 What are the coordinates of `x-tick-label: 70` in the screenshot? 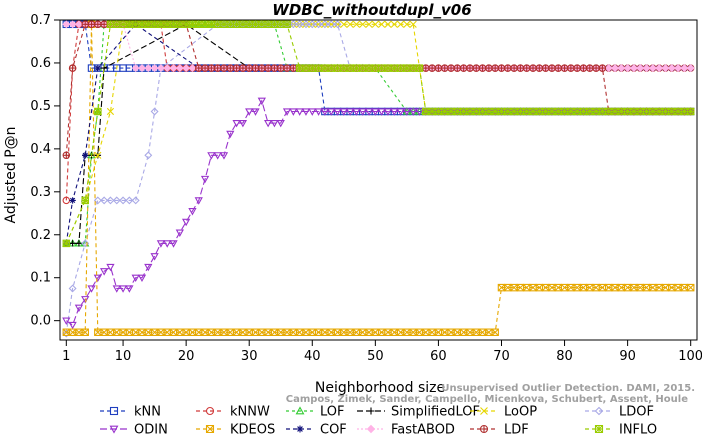 It's located at (501, 356).